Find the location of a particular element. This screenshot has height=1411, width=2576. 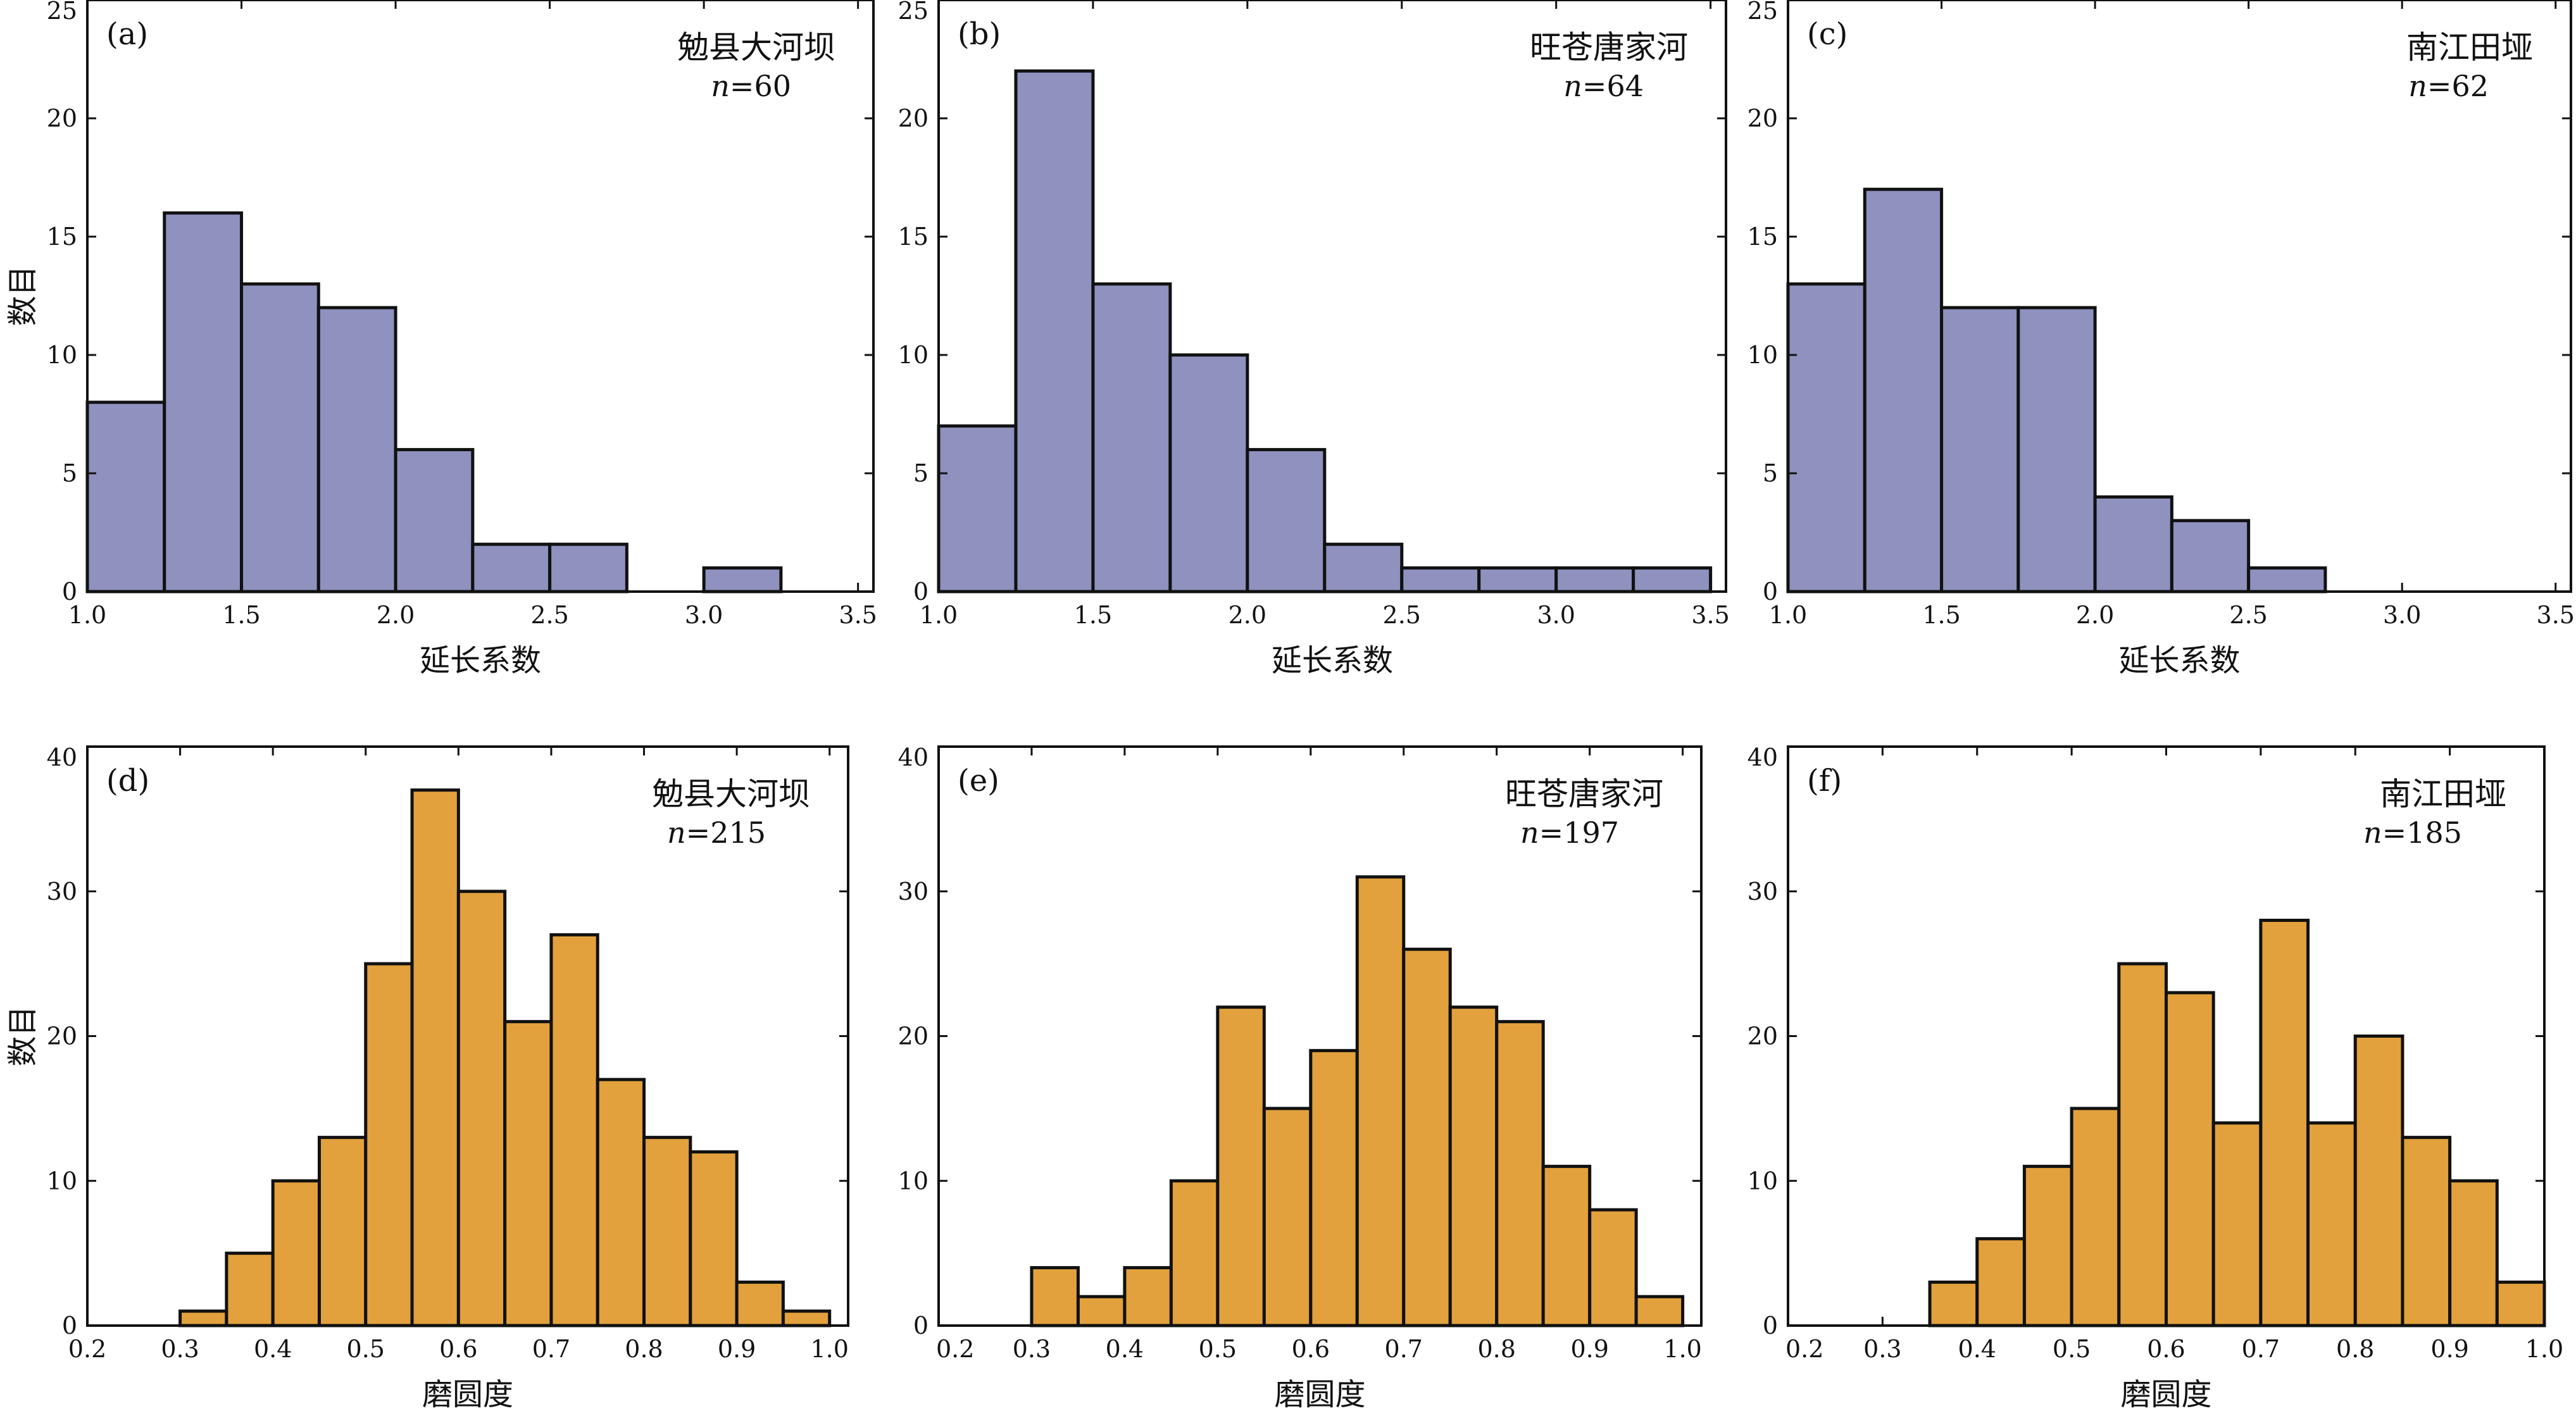

y-tick-label: 30 is located at coordinates (913, 891).